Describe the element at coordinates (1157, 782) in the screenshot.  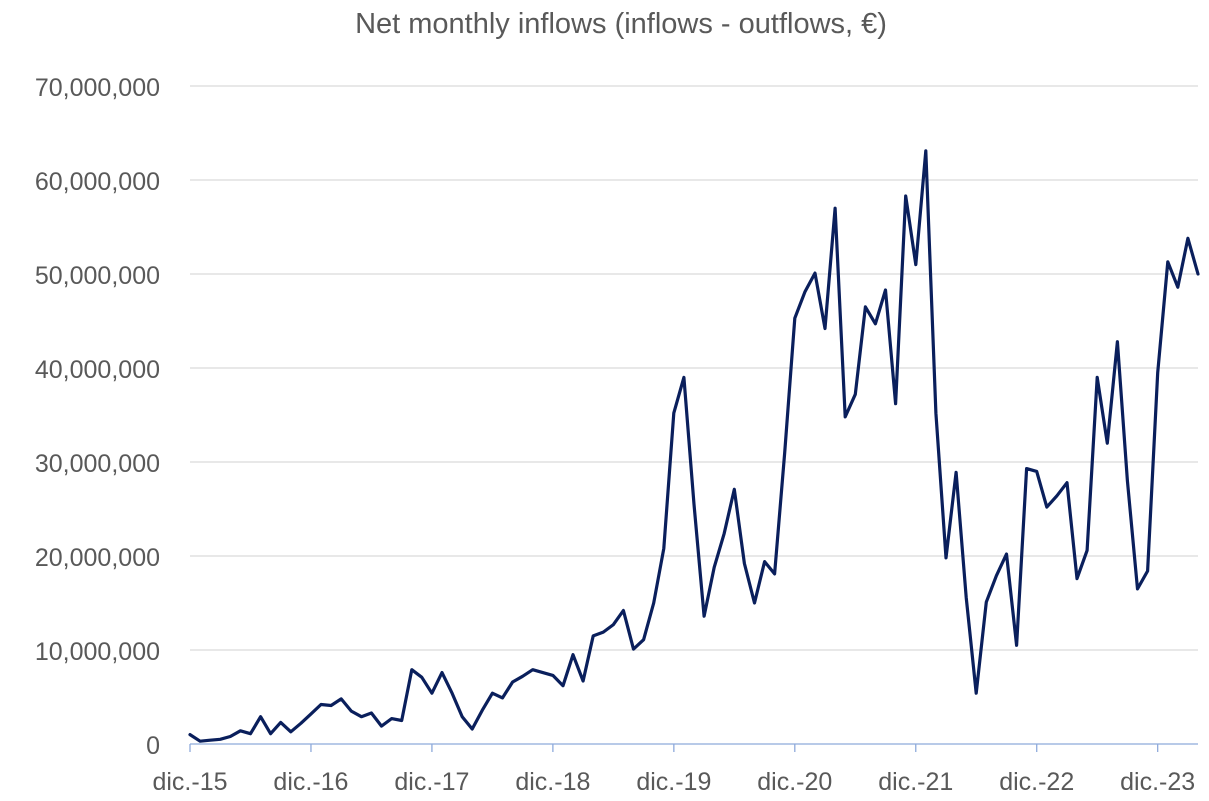
I see `x-tick-label: dic.-23` at that location.